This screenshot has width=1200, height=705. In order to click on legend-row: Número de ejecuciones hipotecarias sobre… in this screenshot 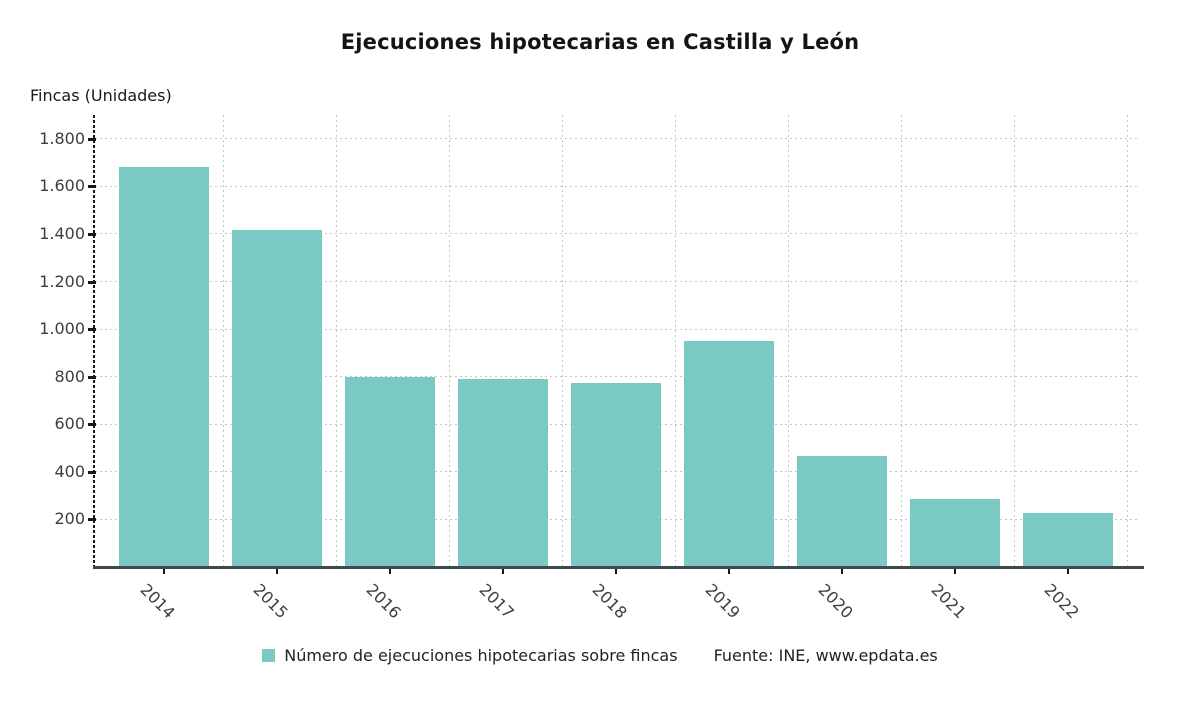, I will do `click(600, 656)`.